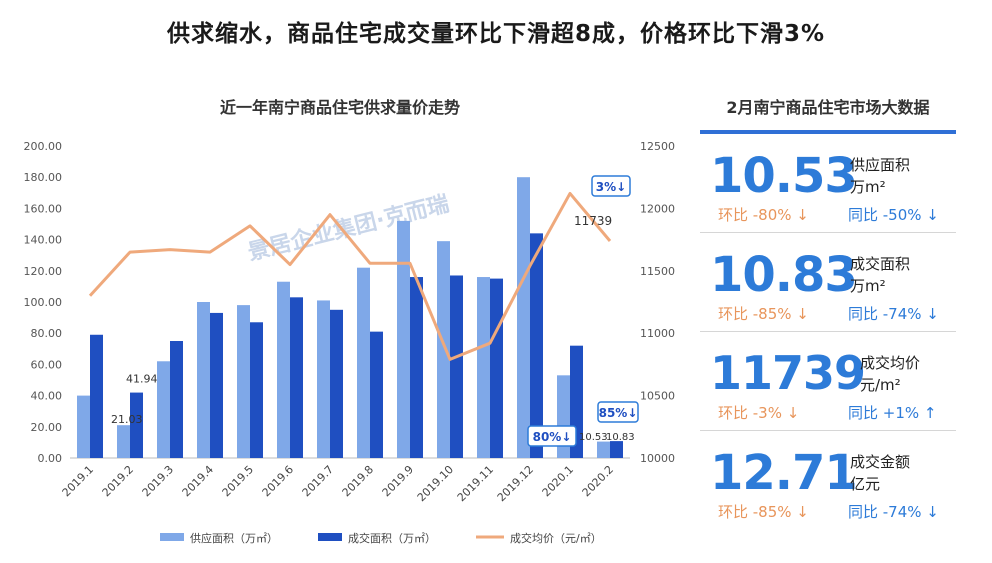 The image size is (992, 563). I want to click on left-tick-label: 20.00, so click(47, 427).